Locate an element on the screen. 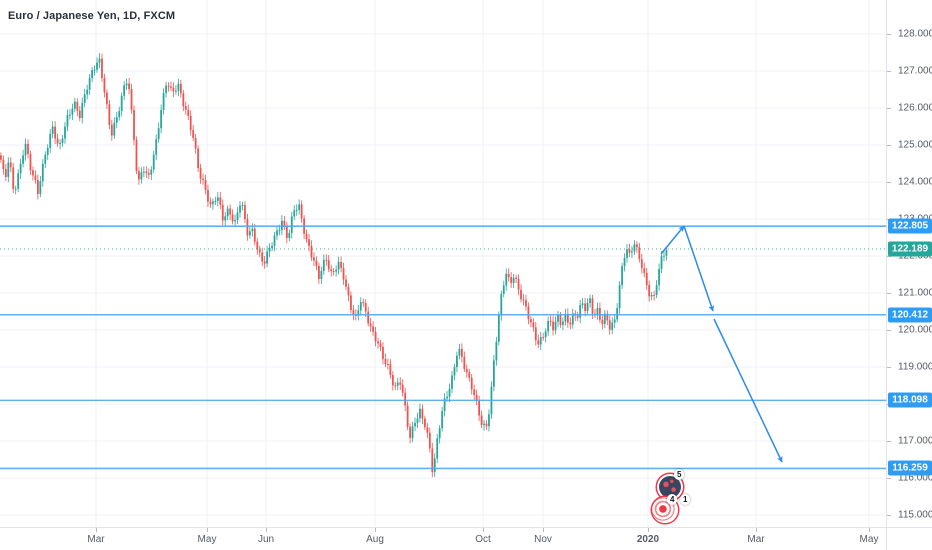 This screenshot has width=932, height=550. trend-arrows is located at coordinates (721, 344).